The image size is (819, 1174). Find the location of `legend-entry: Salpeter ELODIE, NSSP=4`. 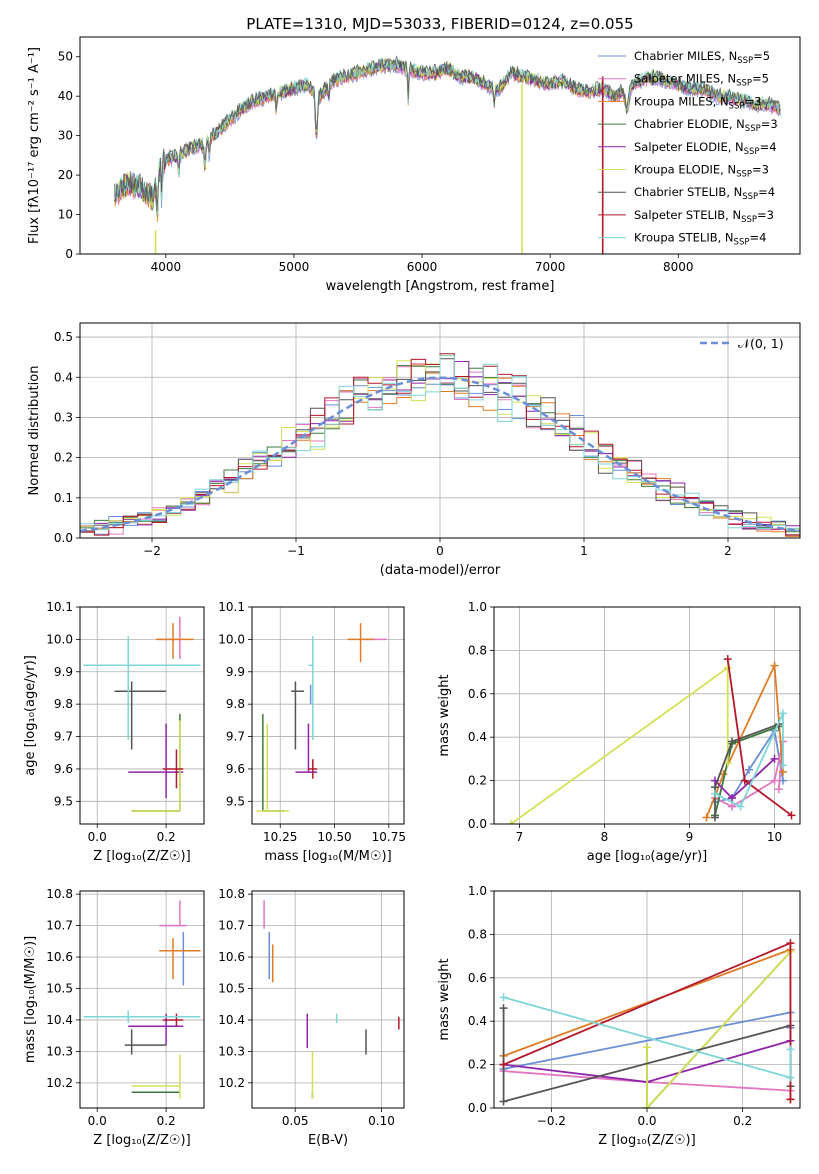

legend-entry: Salpeter ELODIE, NSSP=4 is located at coordinates (705, 148).